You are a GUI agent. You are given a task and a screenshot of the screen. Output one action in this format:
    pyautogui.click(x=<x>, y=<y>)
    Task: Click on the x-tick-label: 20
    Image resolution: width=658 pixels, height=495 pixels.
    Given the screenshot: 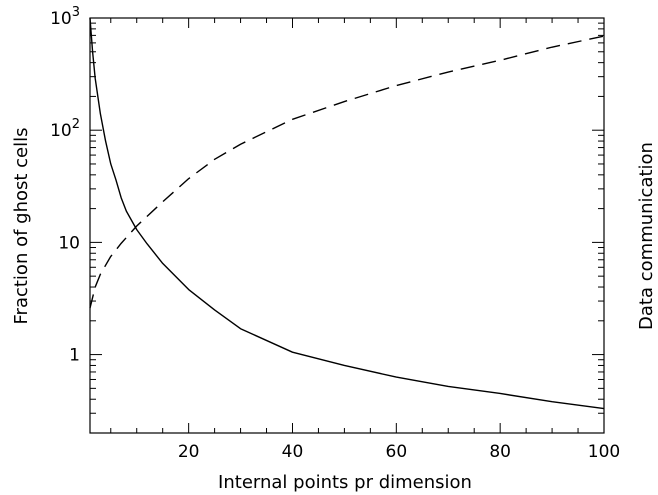 What is the action you would take?
    pyautogui.click(x=189, y=452)
    